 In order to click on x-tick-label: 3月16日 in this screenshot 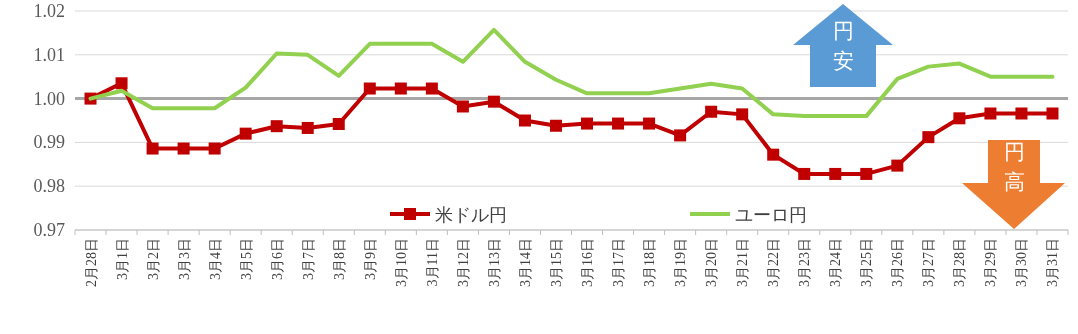, I will do `click(588, 262)`.